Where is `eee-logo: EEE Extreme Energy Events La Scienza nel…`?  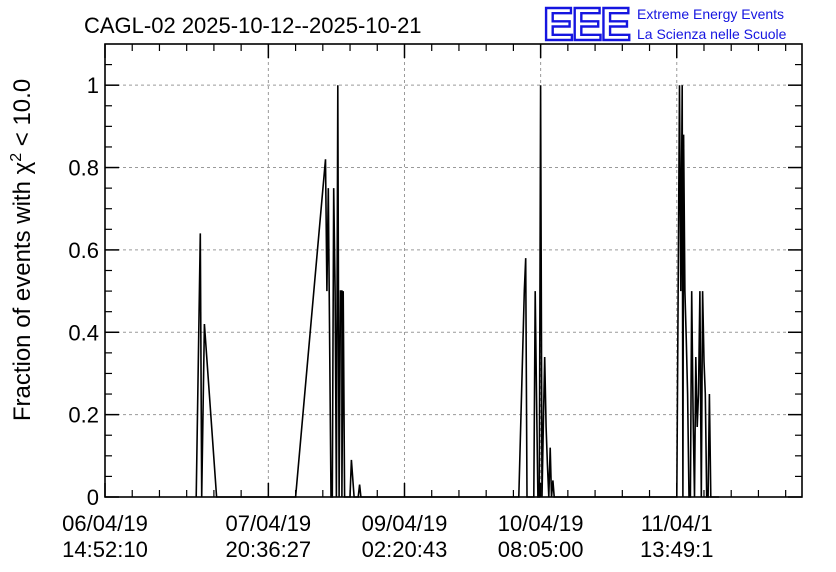 eee-logo: EEE Extreme Energy Events La Scienza nel… is located at coordinates (664, 25).